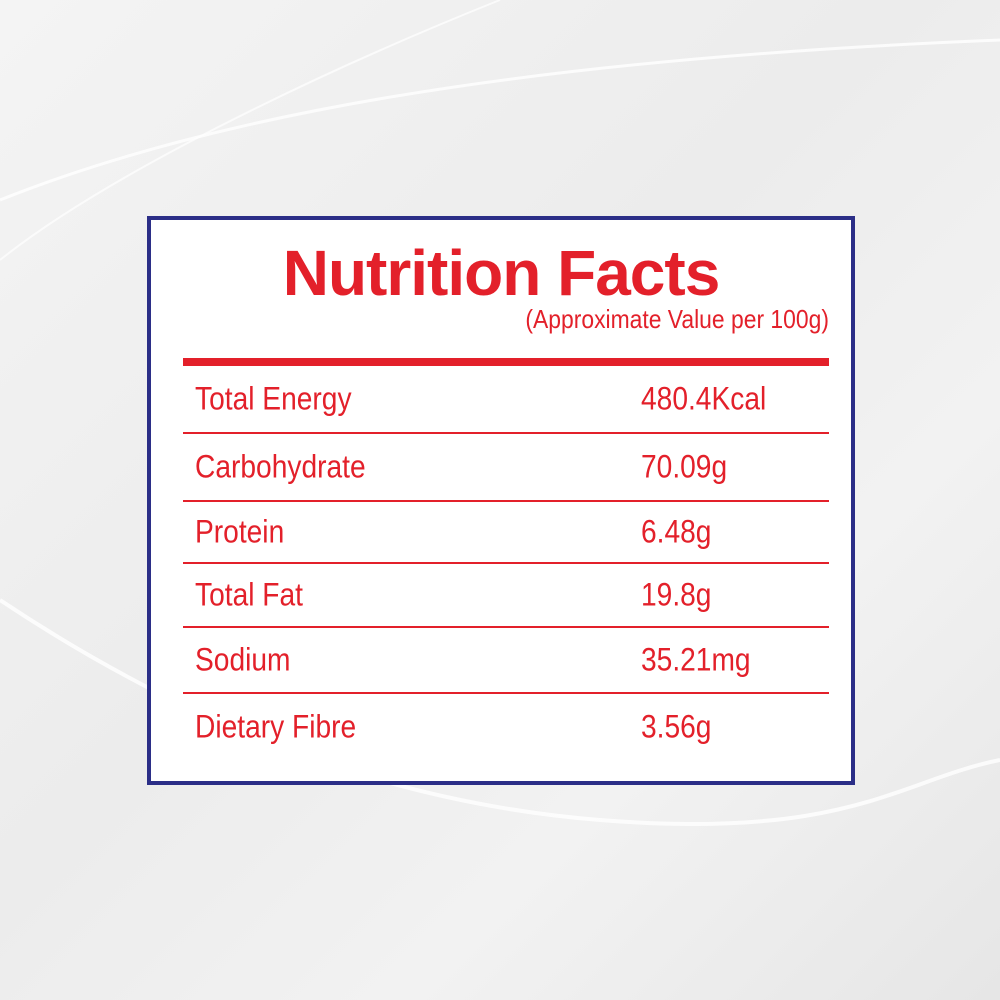 This screenshot has width=1000, height=1000. Describe the element at coordinates (704, 398) in the screenshot. I see `nutrient-value: 480.4Kcal` at that location.